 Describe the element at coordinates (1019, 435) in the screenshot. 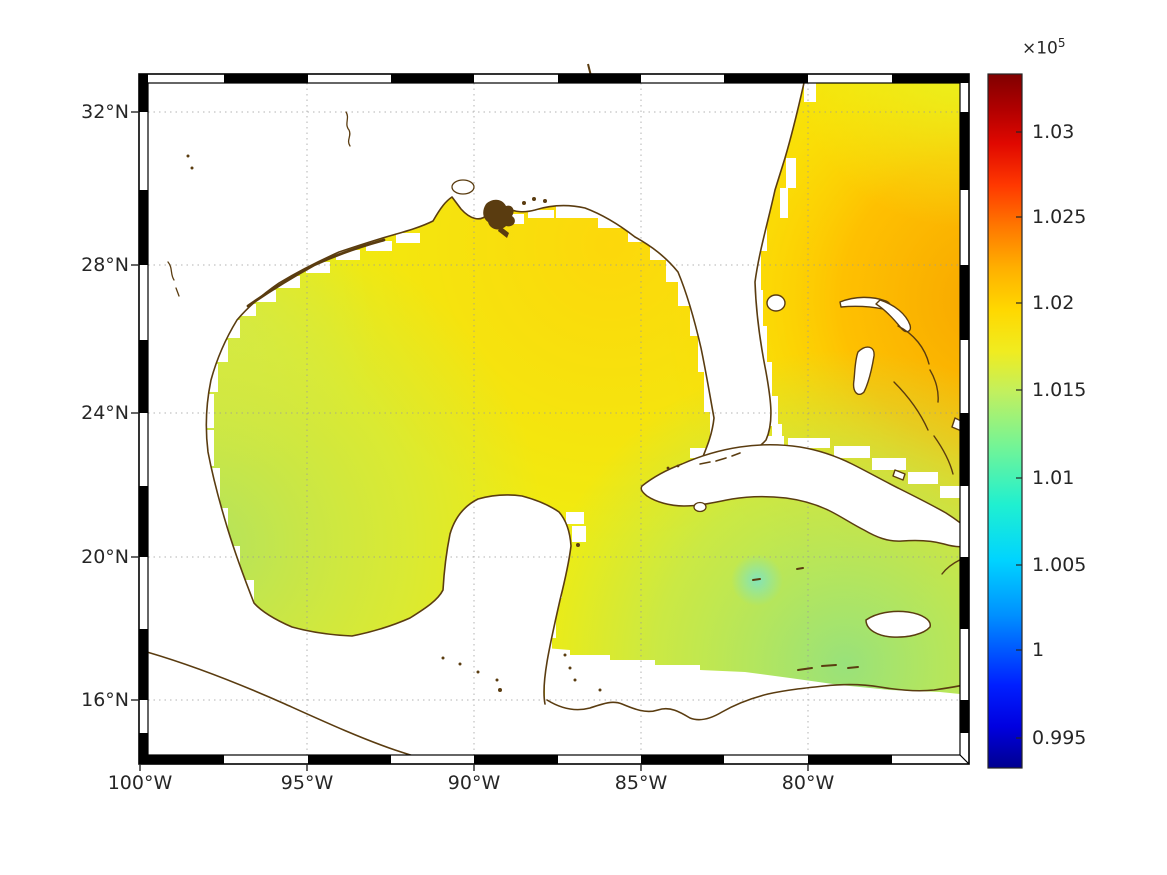

I see `colorbar-tick-marks` at that location.